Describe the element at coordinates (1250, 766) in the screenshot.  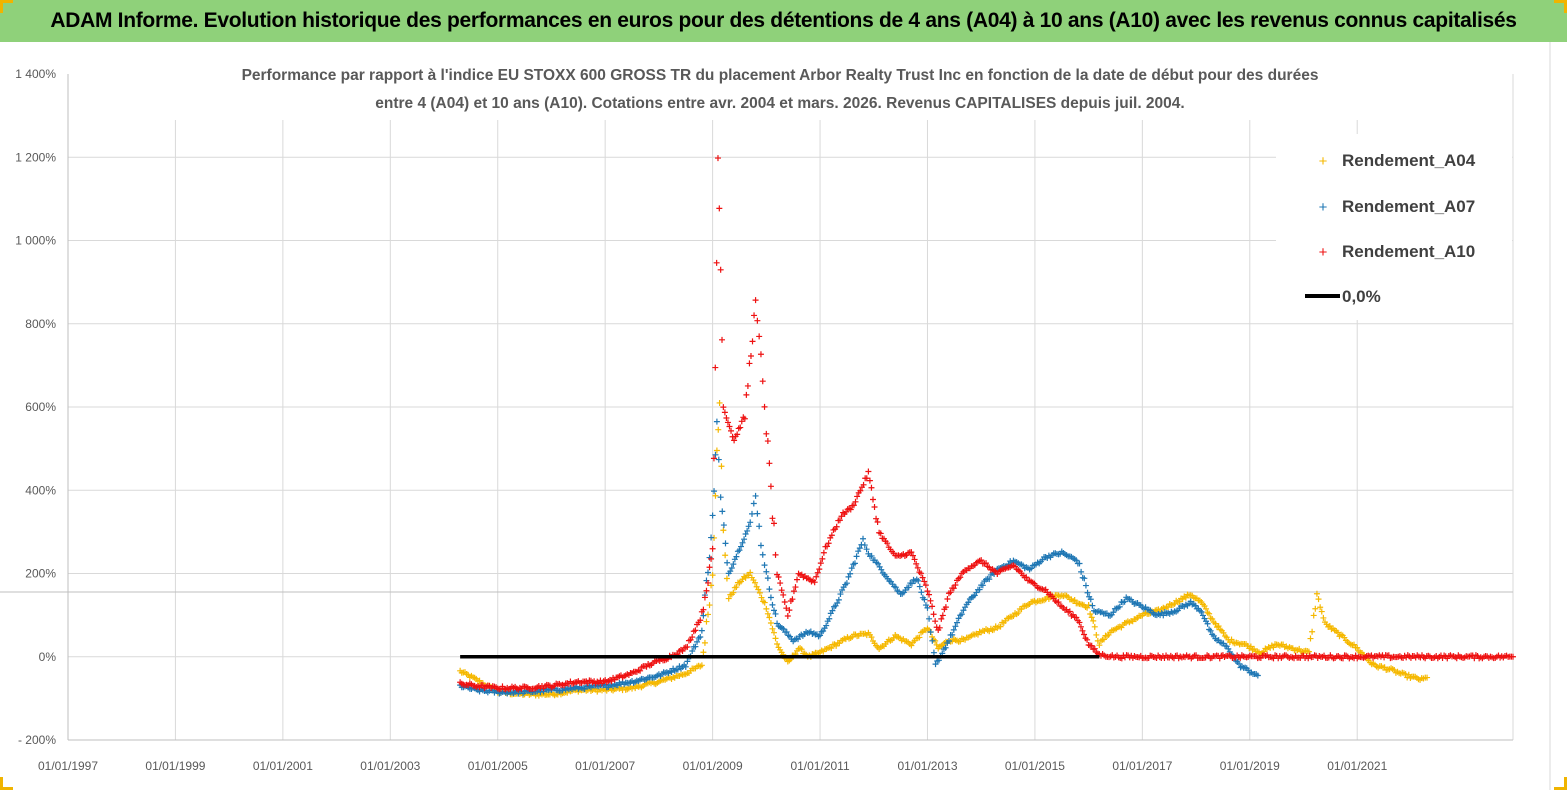
I see `x-tick-label: 01/01/2019` at that location.